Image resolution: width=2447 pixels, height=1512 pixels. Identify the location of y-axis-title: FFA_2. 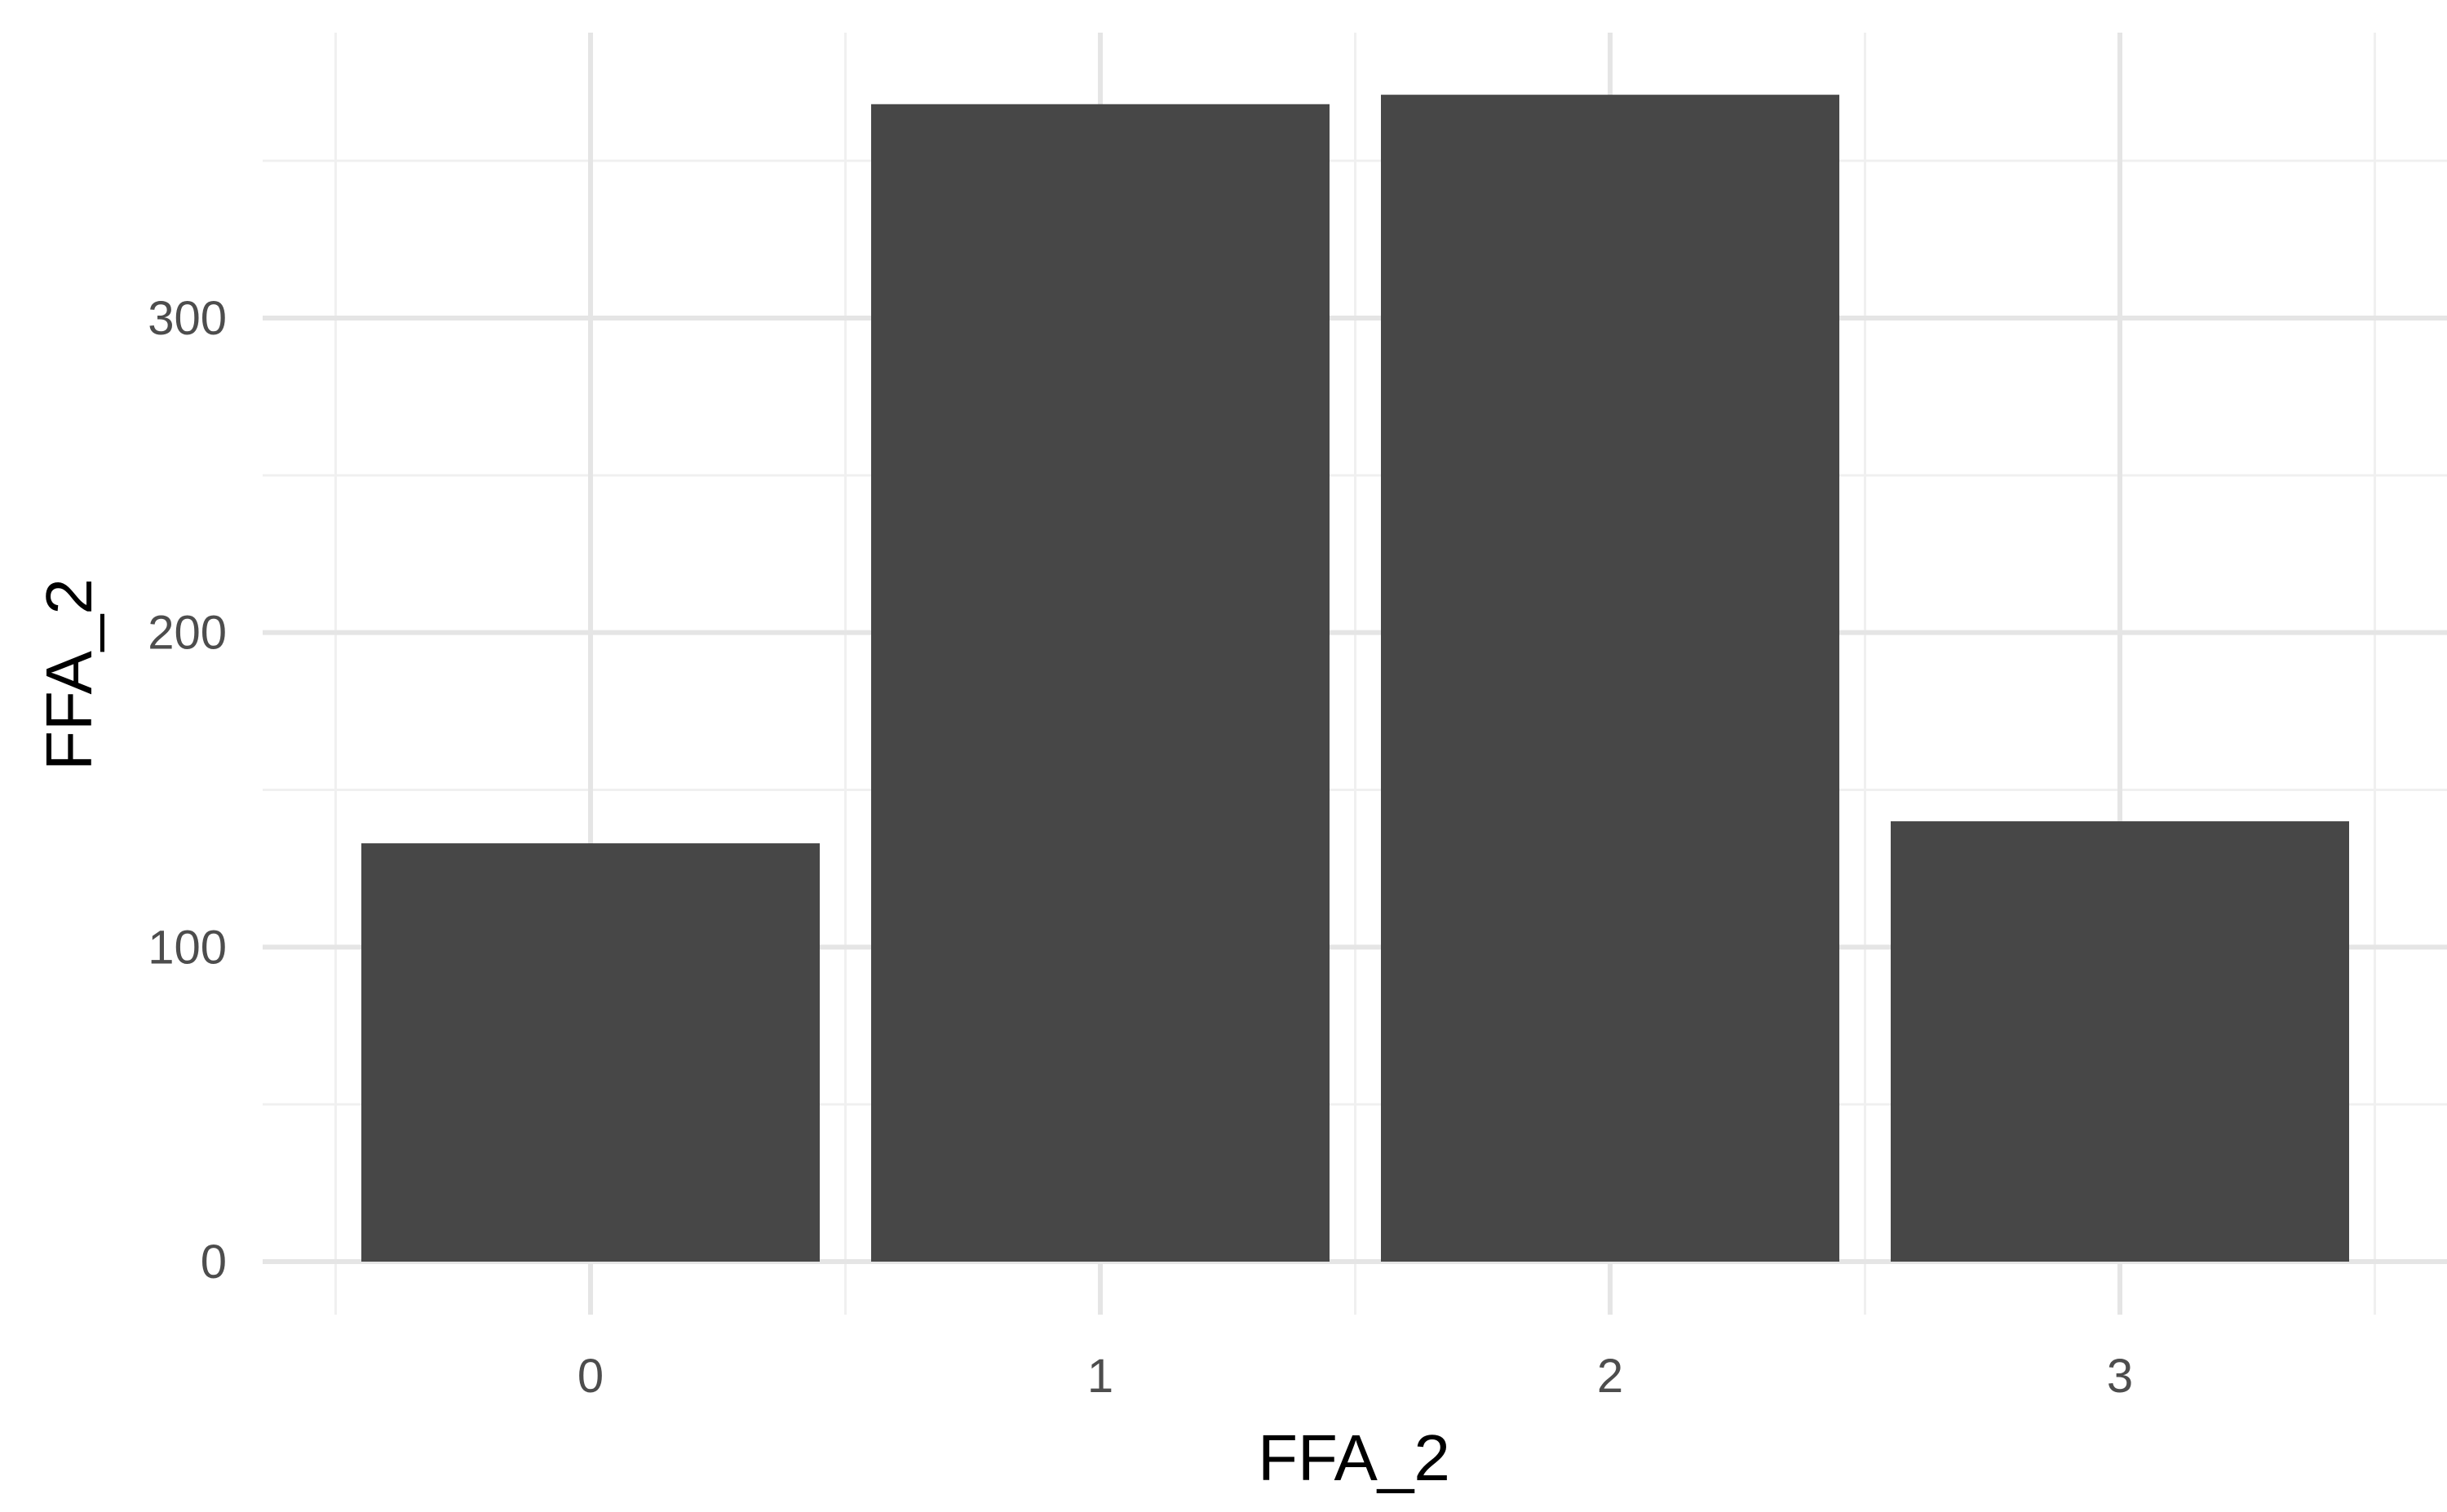
(69, 674).